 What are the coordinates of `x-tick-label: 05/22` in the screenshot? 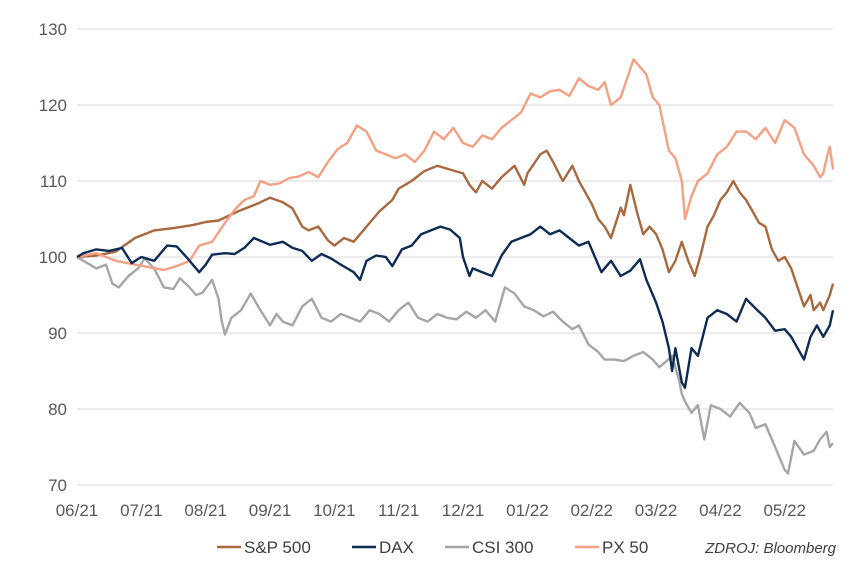 It's located at (784, 510).